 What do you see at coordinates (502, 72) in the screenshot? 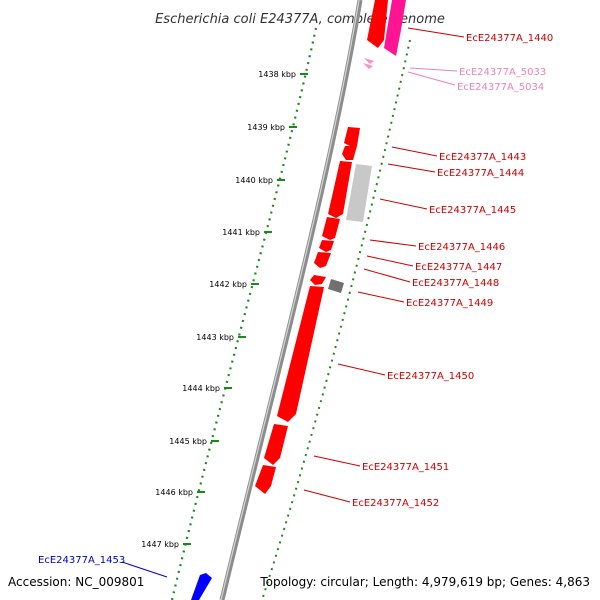
I see `gene-label-5033: EcE24377A_5033` at bounding box center [502, 72].